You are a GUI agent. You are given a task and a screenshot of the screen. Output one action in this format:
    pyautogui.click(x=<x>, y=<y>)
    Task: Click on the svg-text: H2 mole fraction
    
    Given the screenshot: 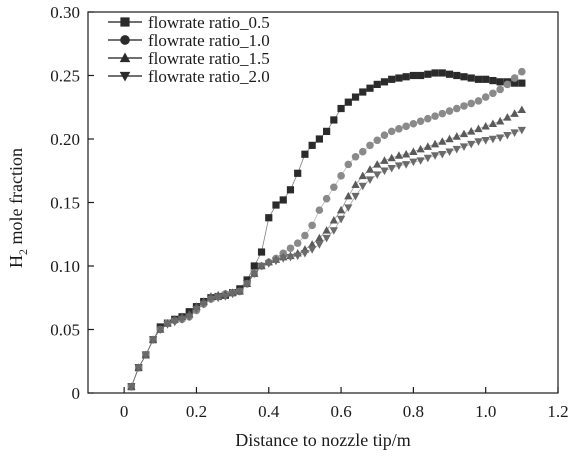 What is the action you would take?
    pyautogui.click(x=18, y=208)
    